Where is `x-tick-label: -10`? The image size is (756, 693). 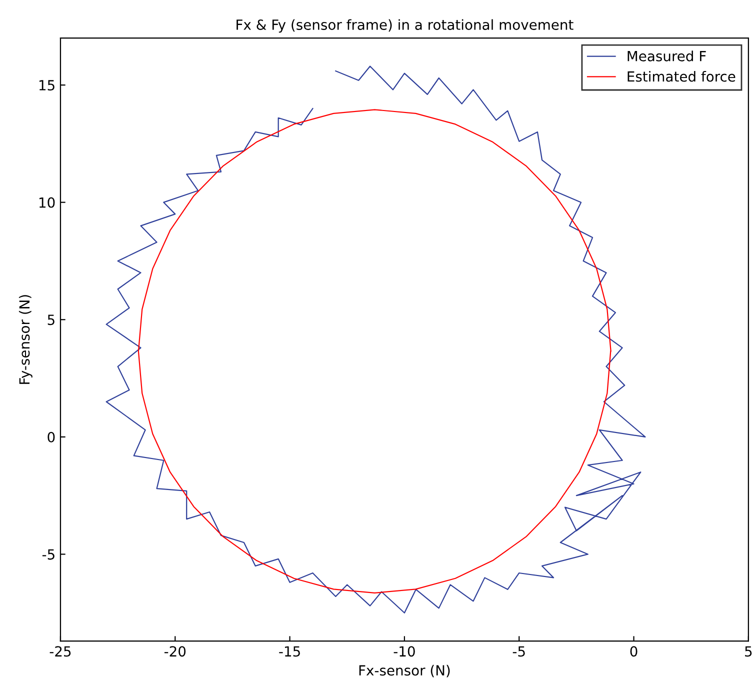
x-tick-label: -10 is located at coordinates (404, 651).